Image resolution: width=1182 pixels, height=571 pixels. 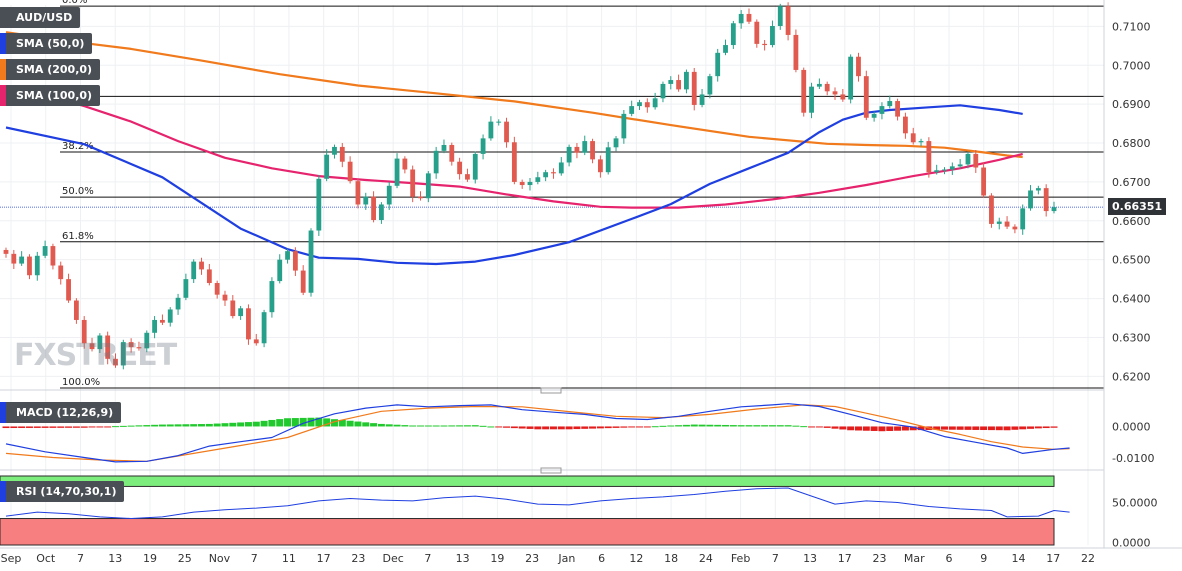 What do you see at coordinates (50, 69) in the screenshot?
I see `legend-sma200: SMA (200,0)` at bounding box center [50, 69].